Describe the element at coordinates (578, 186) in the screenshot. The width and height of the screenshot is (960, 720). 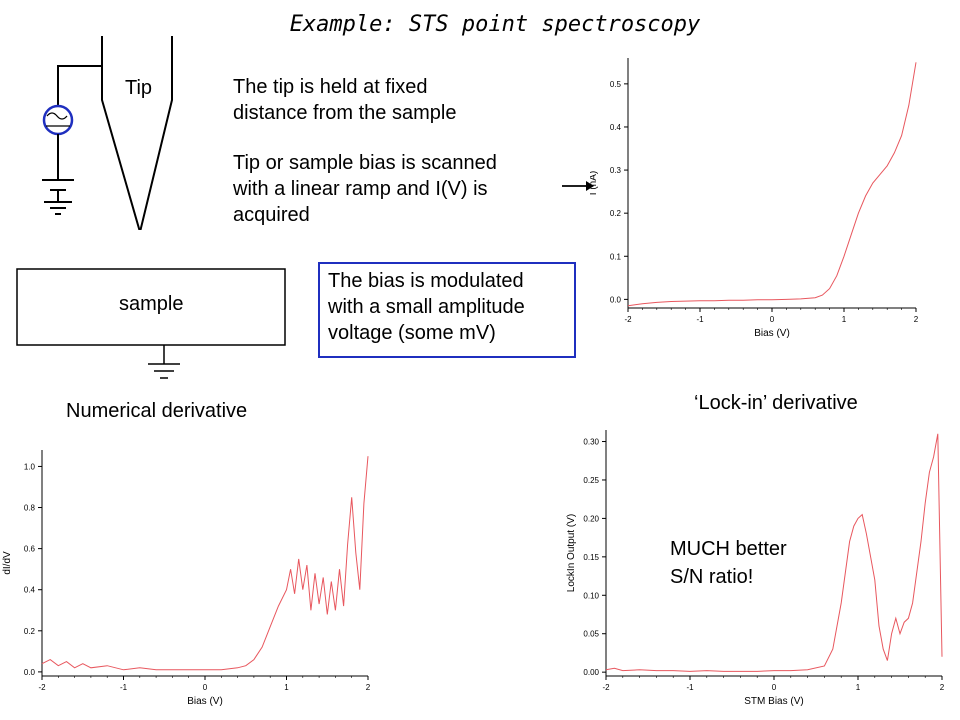
I see `arrow-right-icon` at that location.